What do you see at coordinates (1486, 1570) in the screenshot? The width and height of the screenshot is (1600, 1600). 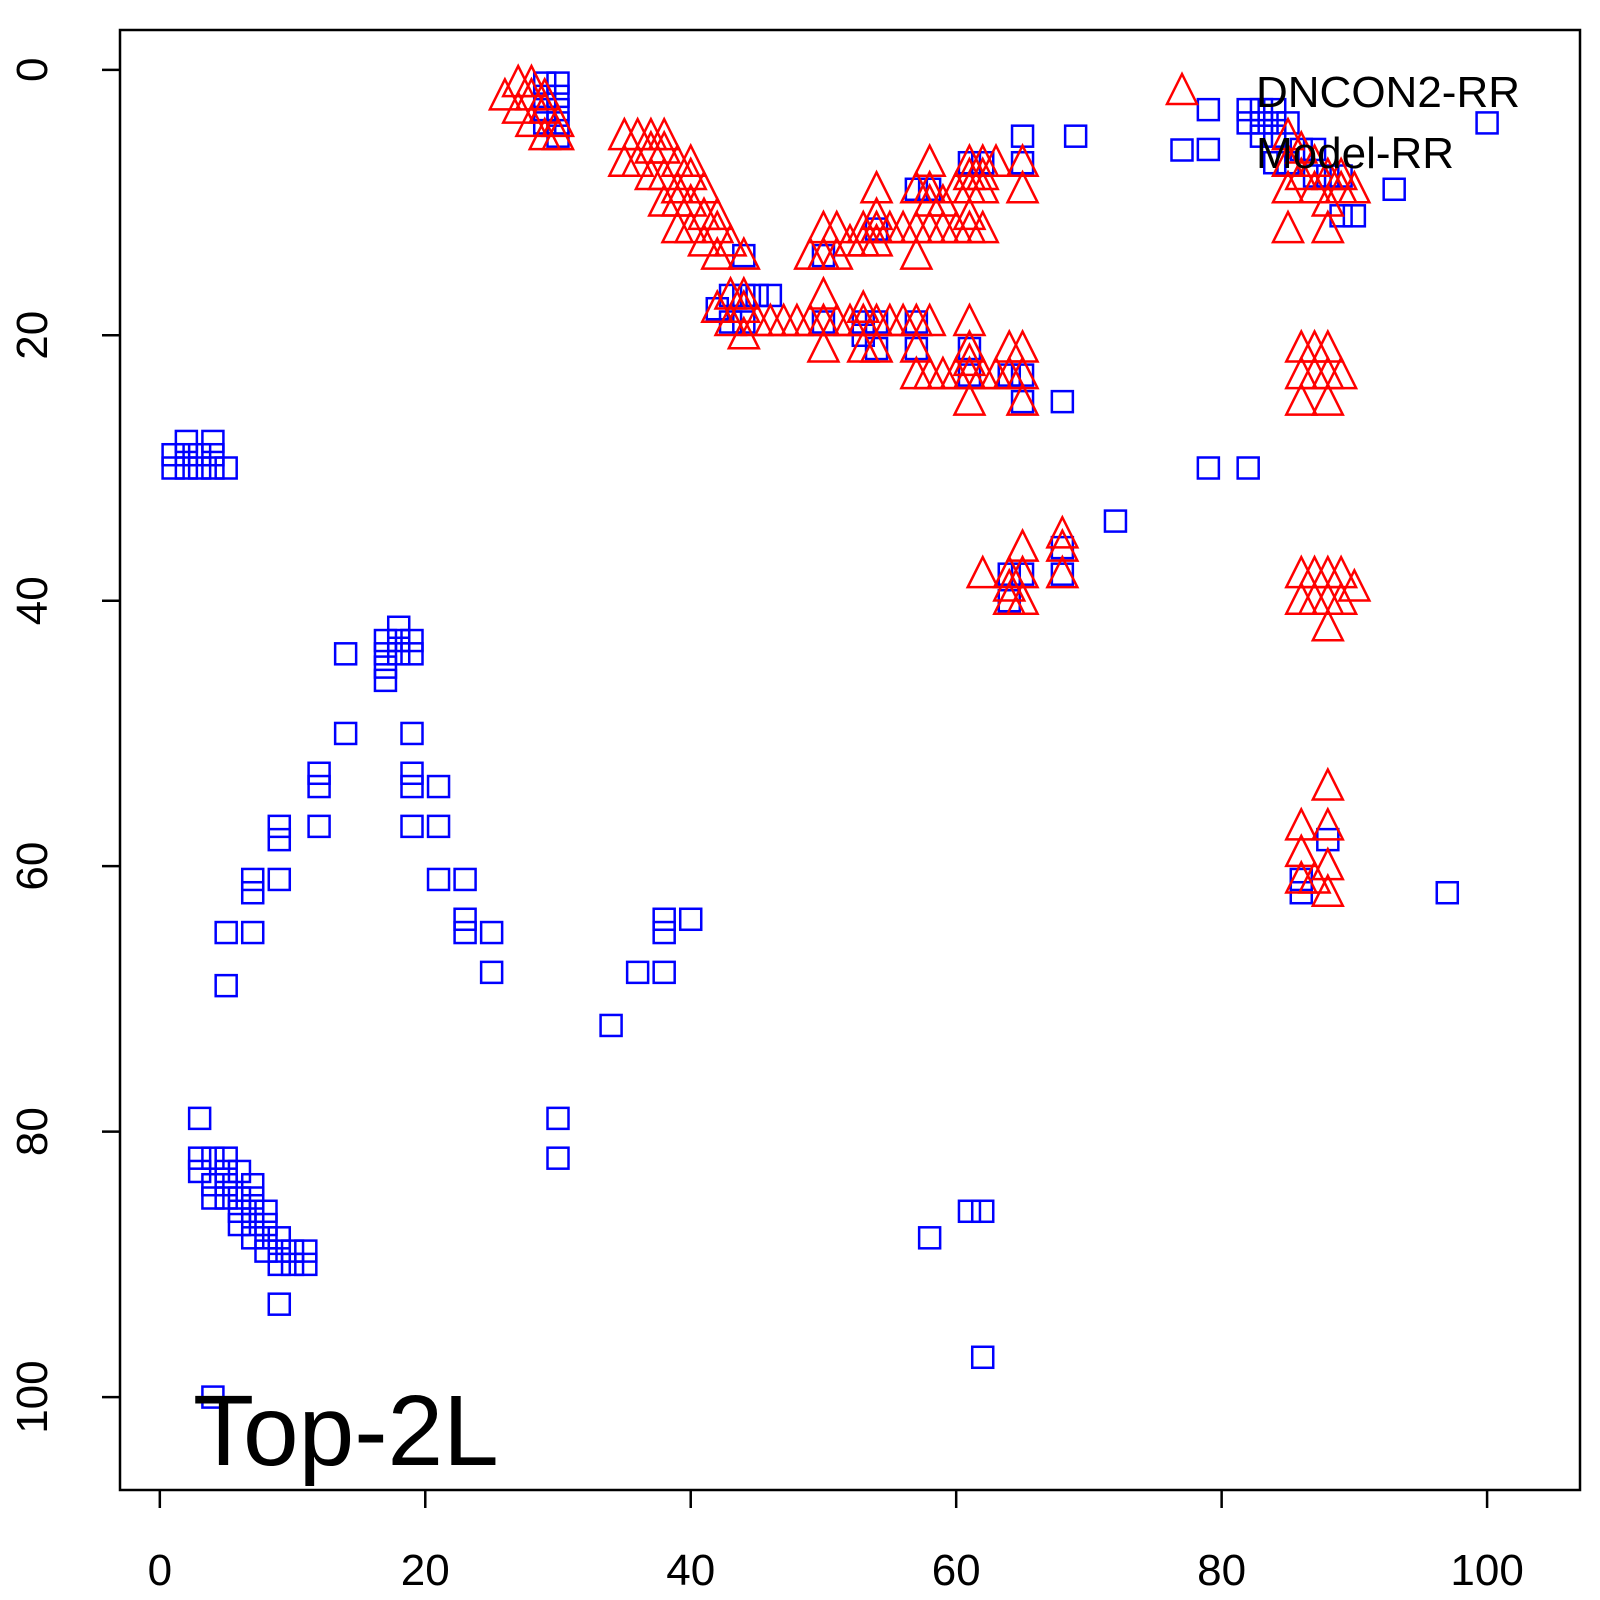 I see `x-tick-label: 100` at bounding box center [1486, 1570].